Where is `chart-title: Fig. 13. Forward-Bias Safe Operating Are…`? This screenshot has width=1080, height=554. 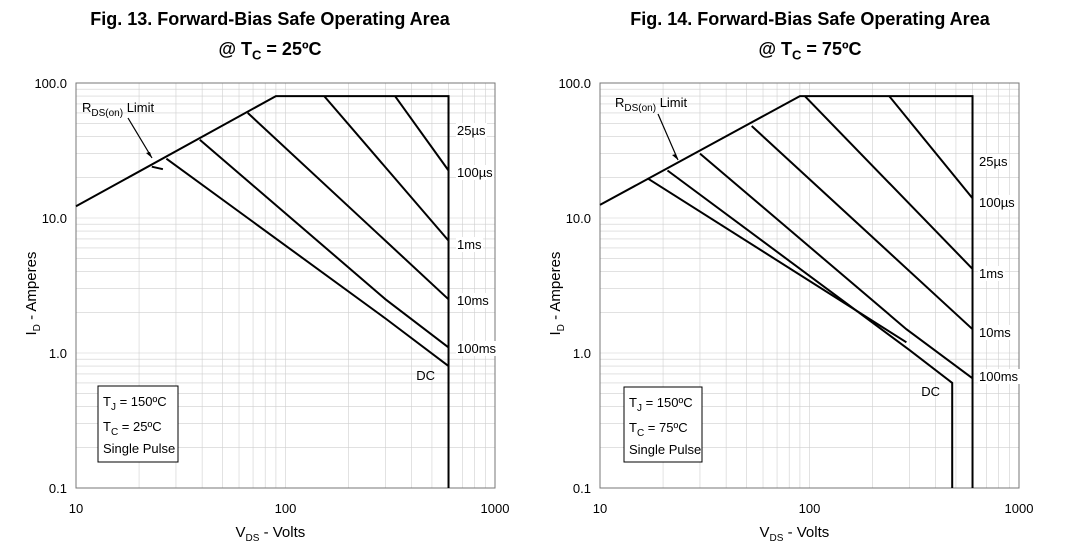
chart-title: Fig. 13. Forward-Bias Safe Operating Are… is located at coordinates (270, 19).